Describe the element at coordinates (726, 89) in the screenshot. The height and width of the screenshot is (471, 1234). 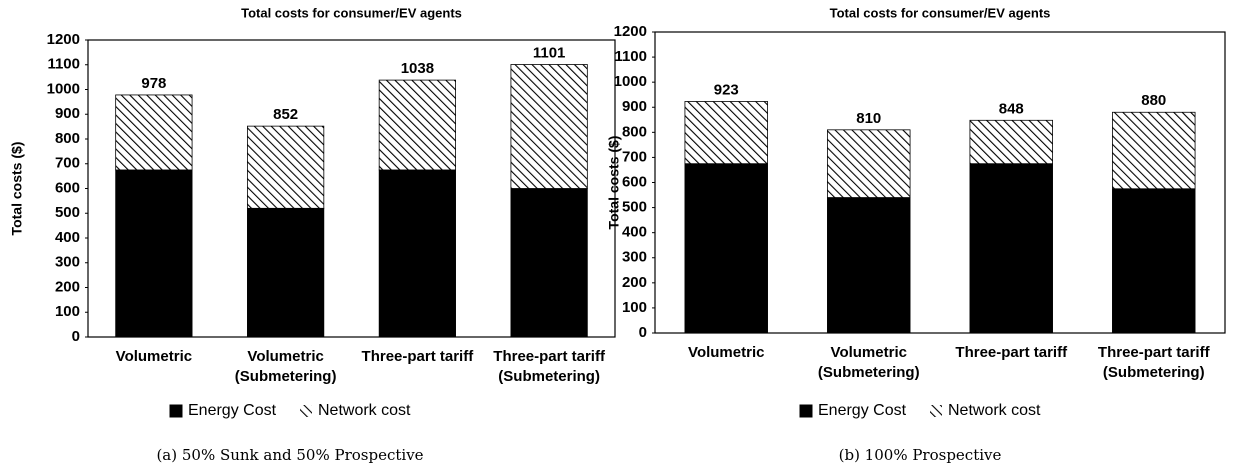
I see `total-label: 923` at that location.